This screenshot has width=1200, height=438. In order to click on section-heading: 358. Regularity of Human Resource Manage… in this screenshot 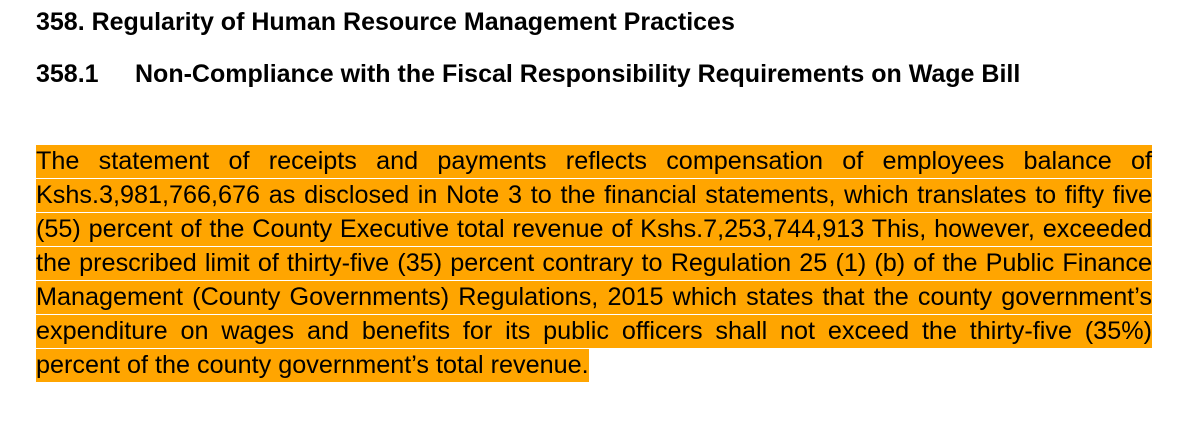, I will do `click(385, 22)`.